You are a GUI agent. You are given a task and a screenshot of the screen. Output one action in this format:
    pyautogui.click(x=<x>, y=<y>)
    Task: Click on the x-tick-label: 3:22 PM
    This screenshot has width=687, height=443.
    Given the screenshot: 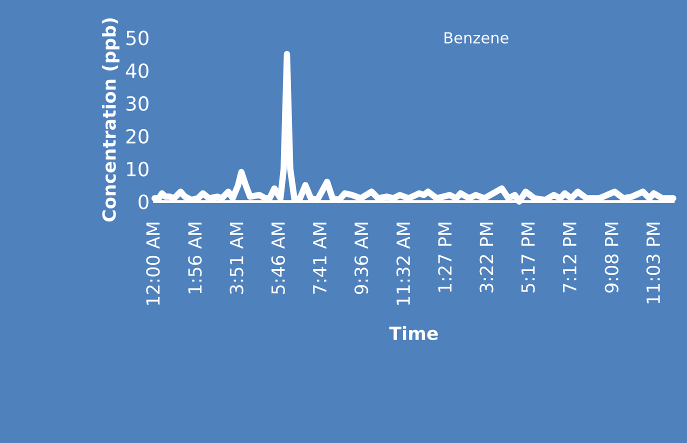 What is the action you would take?
    pyautogui.click(x=487, y=257)
    